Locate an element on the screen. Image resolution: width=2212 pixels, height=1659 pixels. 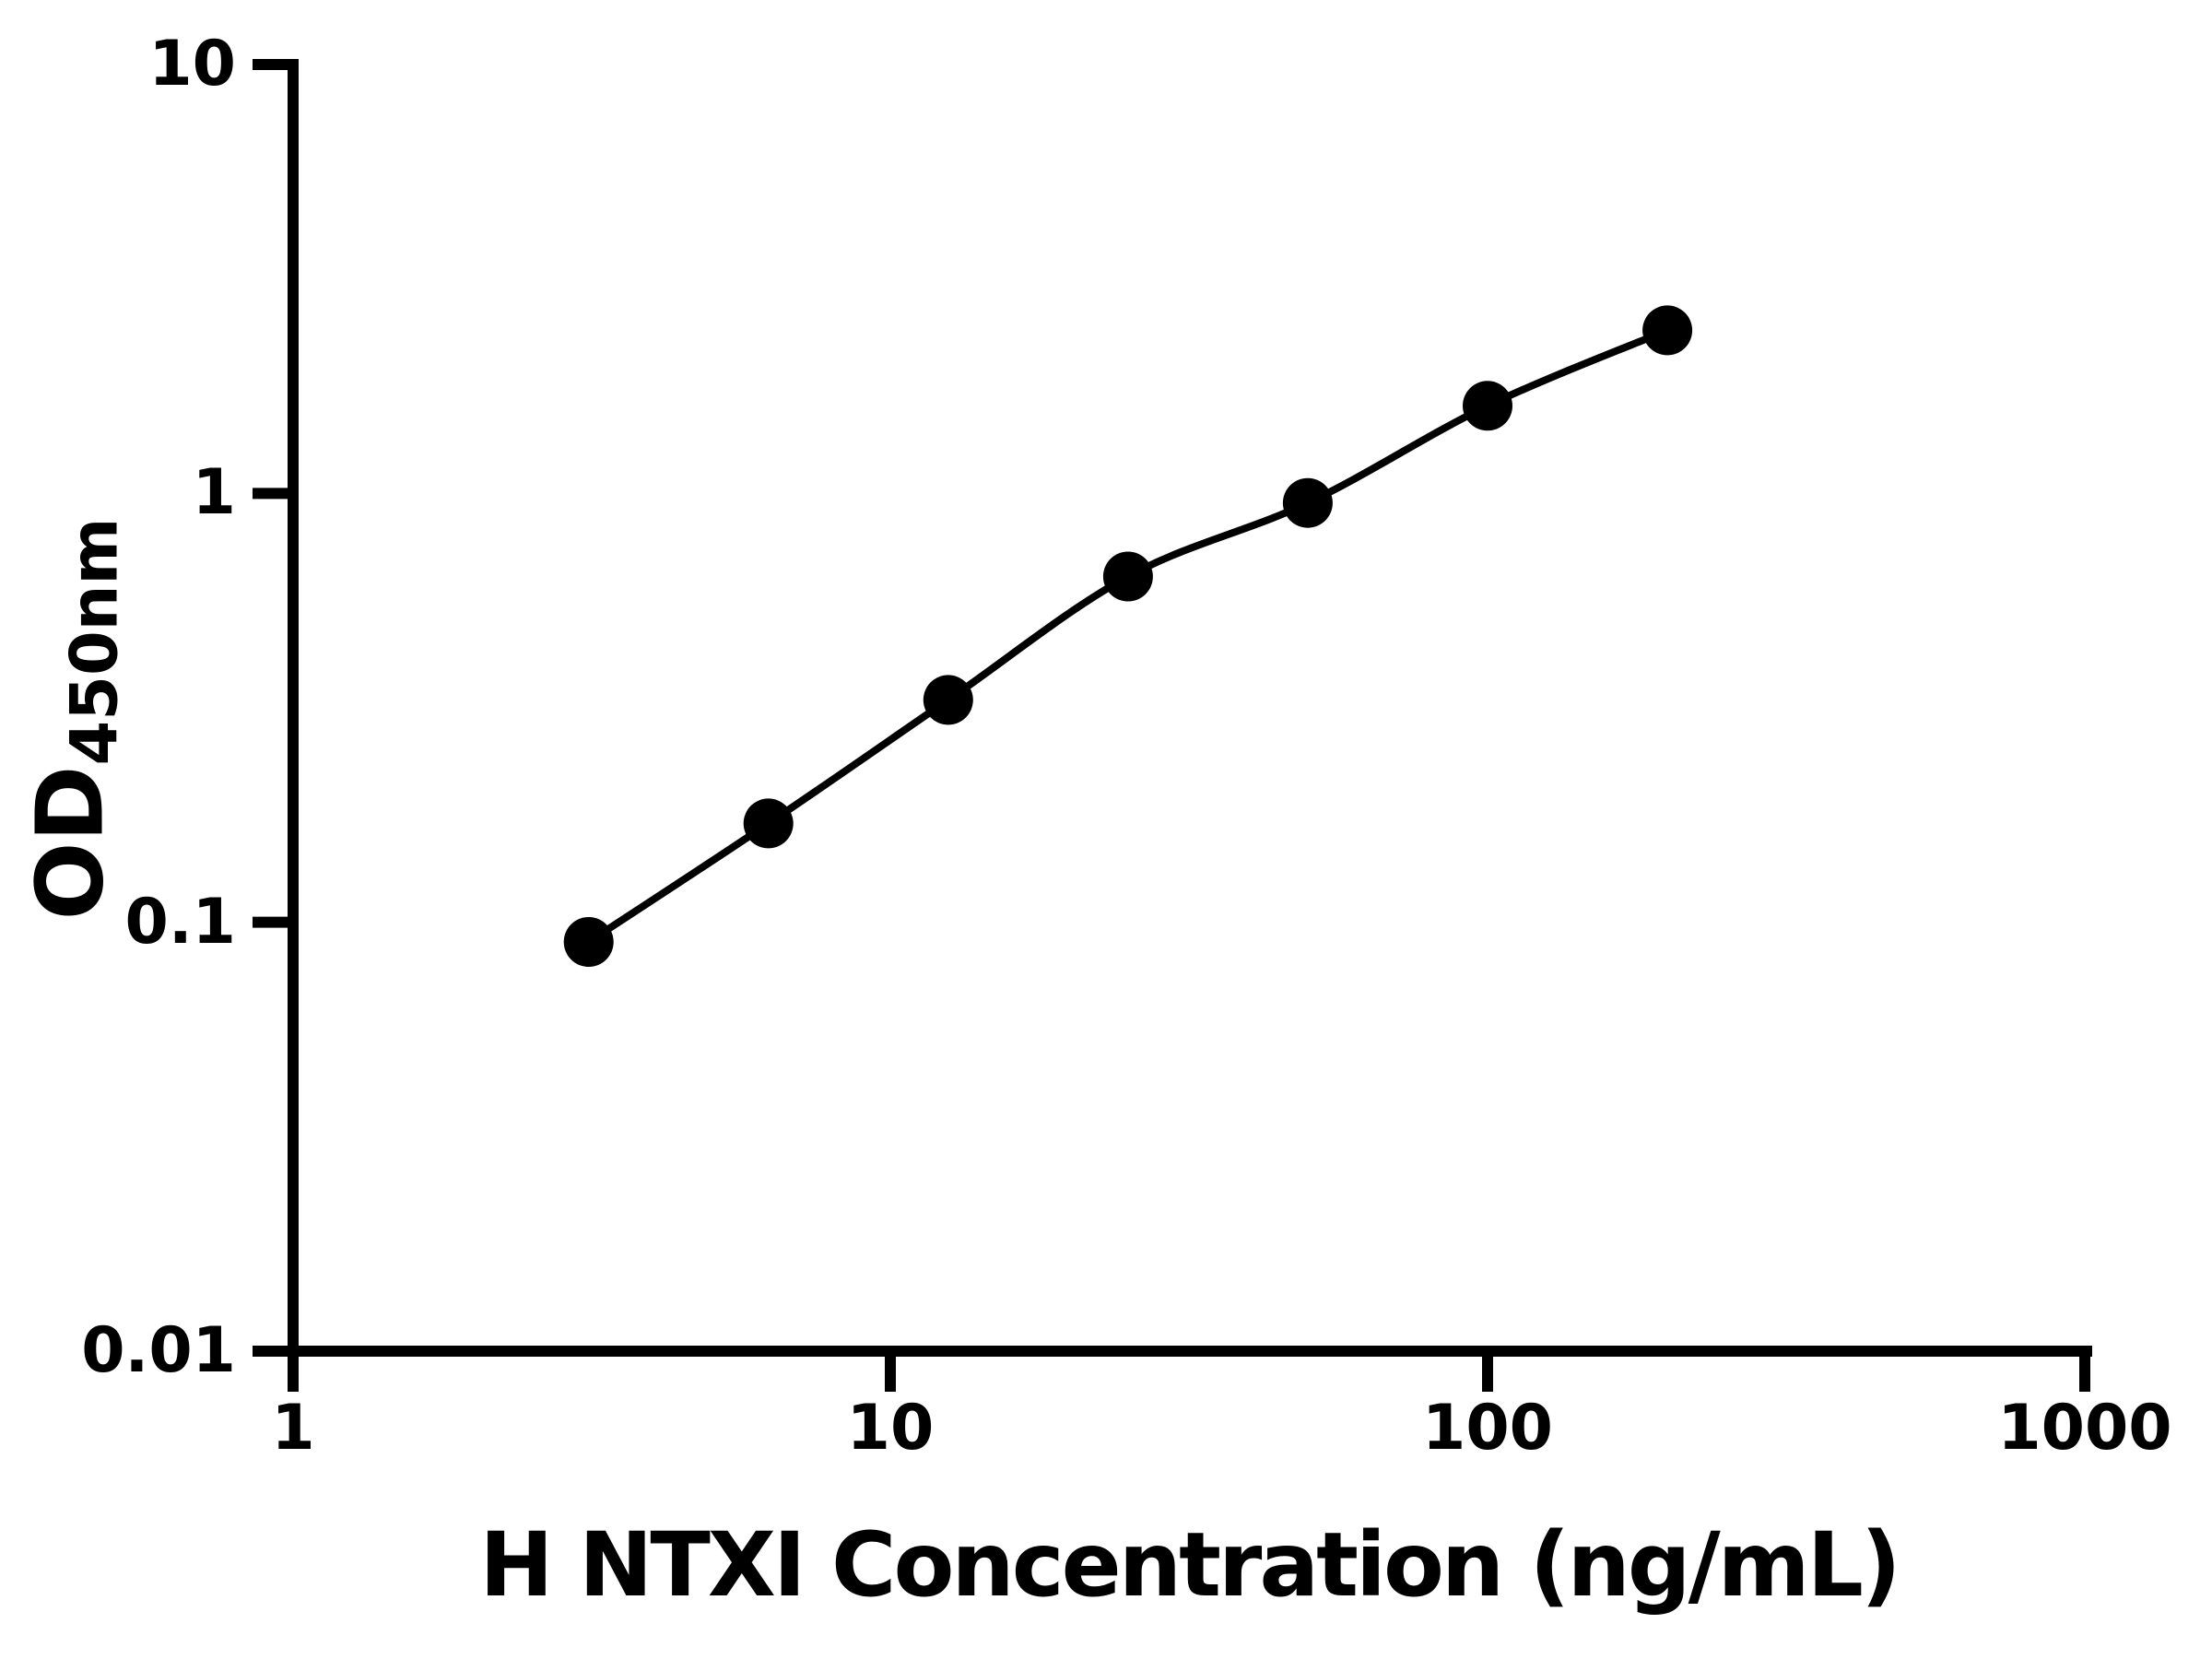
x-tick-label: 1000 is located at coordinates (2084, 1428).